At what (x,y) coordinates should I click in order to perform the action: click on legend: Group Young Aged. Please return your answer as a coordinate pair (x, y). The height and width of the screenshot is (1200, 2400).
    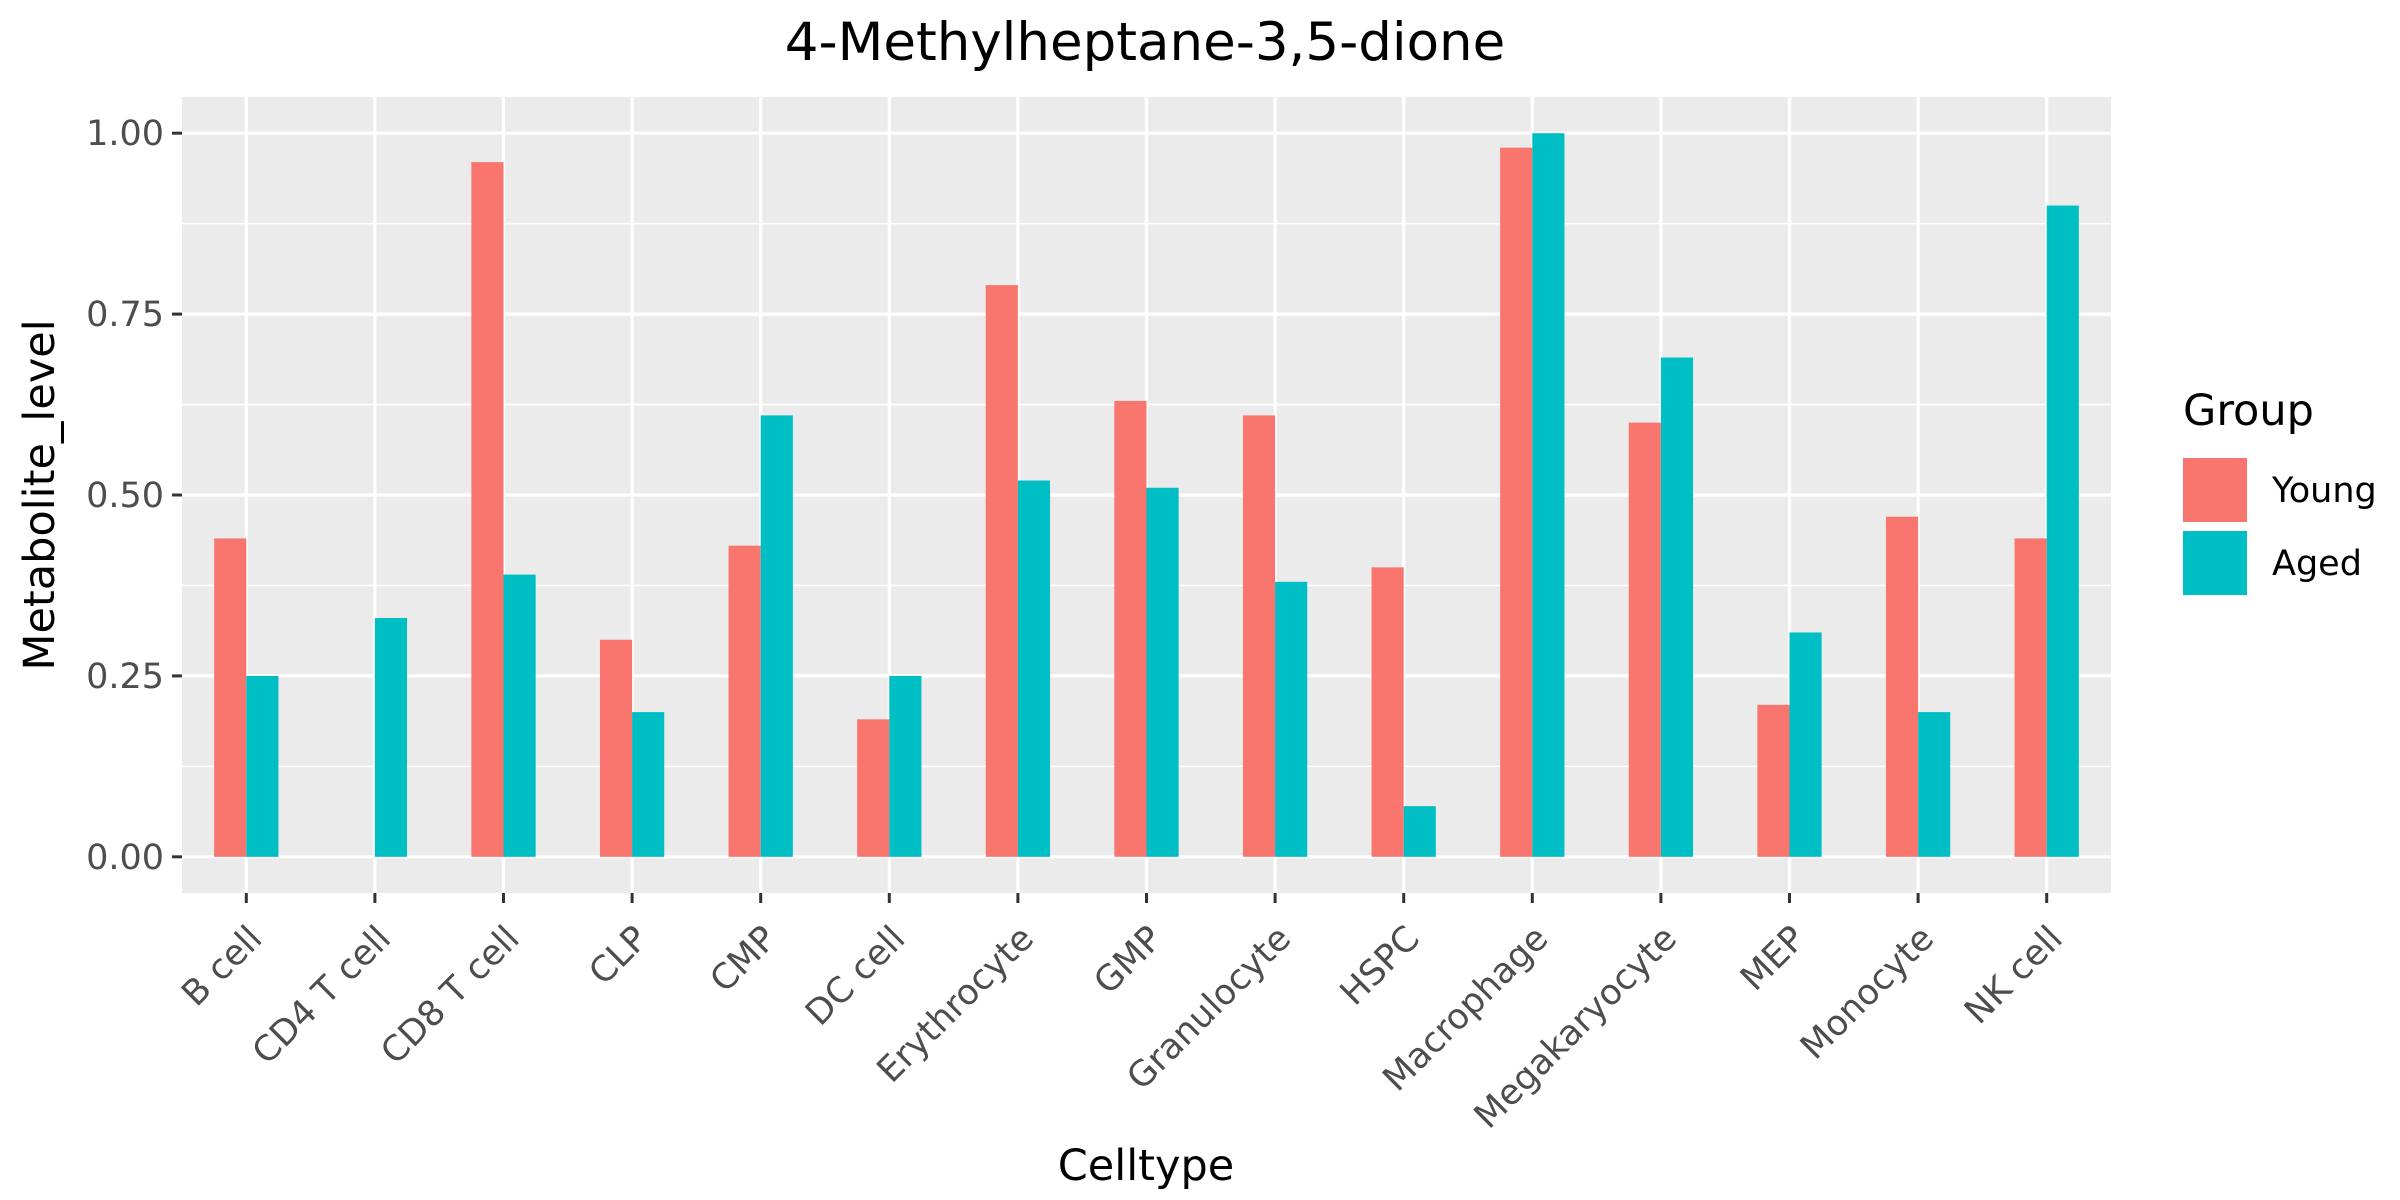
    Looking at the image, I should click on (2280, 490).